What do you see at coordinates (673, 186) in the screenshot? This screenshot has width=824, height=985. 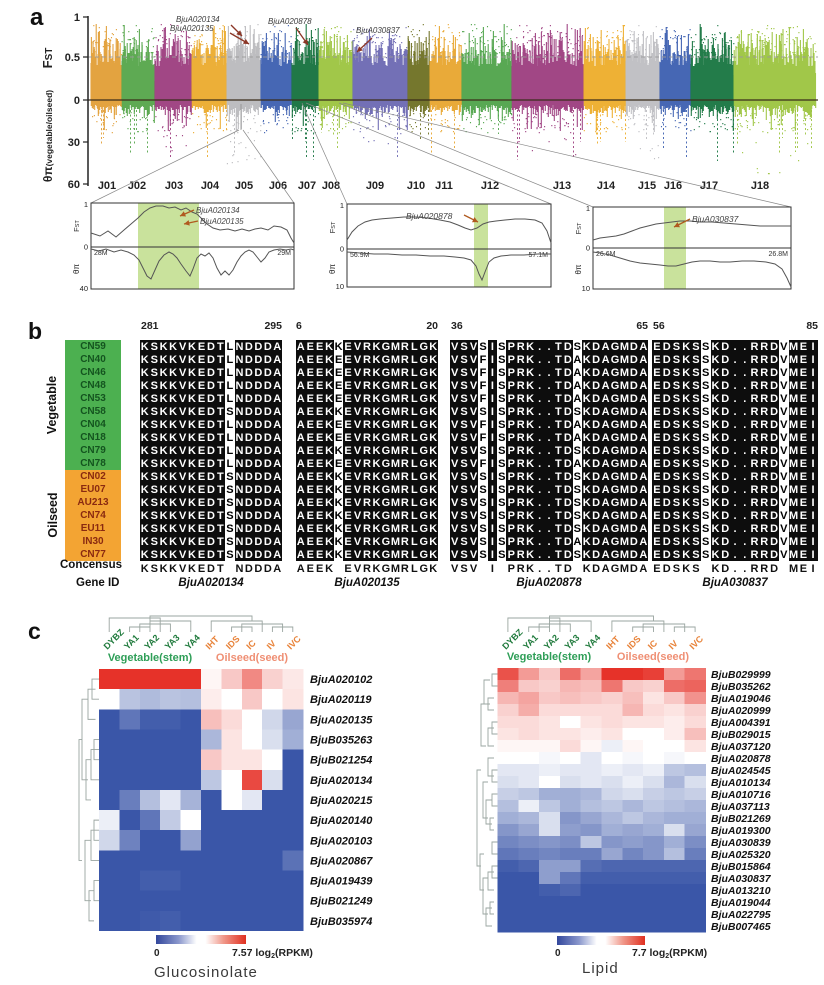 I see `svg-text: J16` at bounding box center [673, 186].